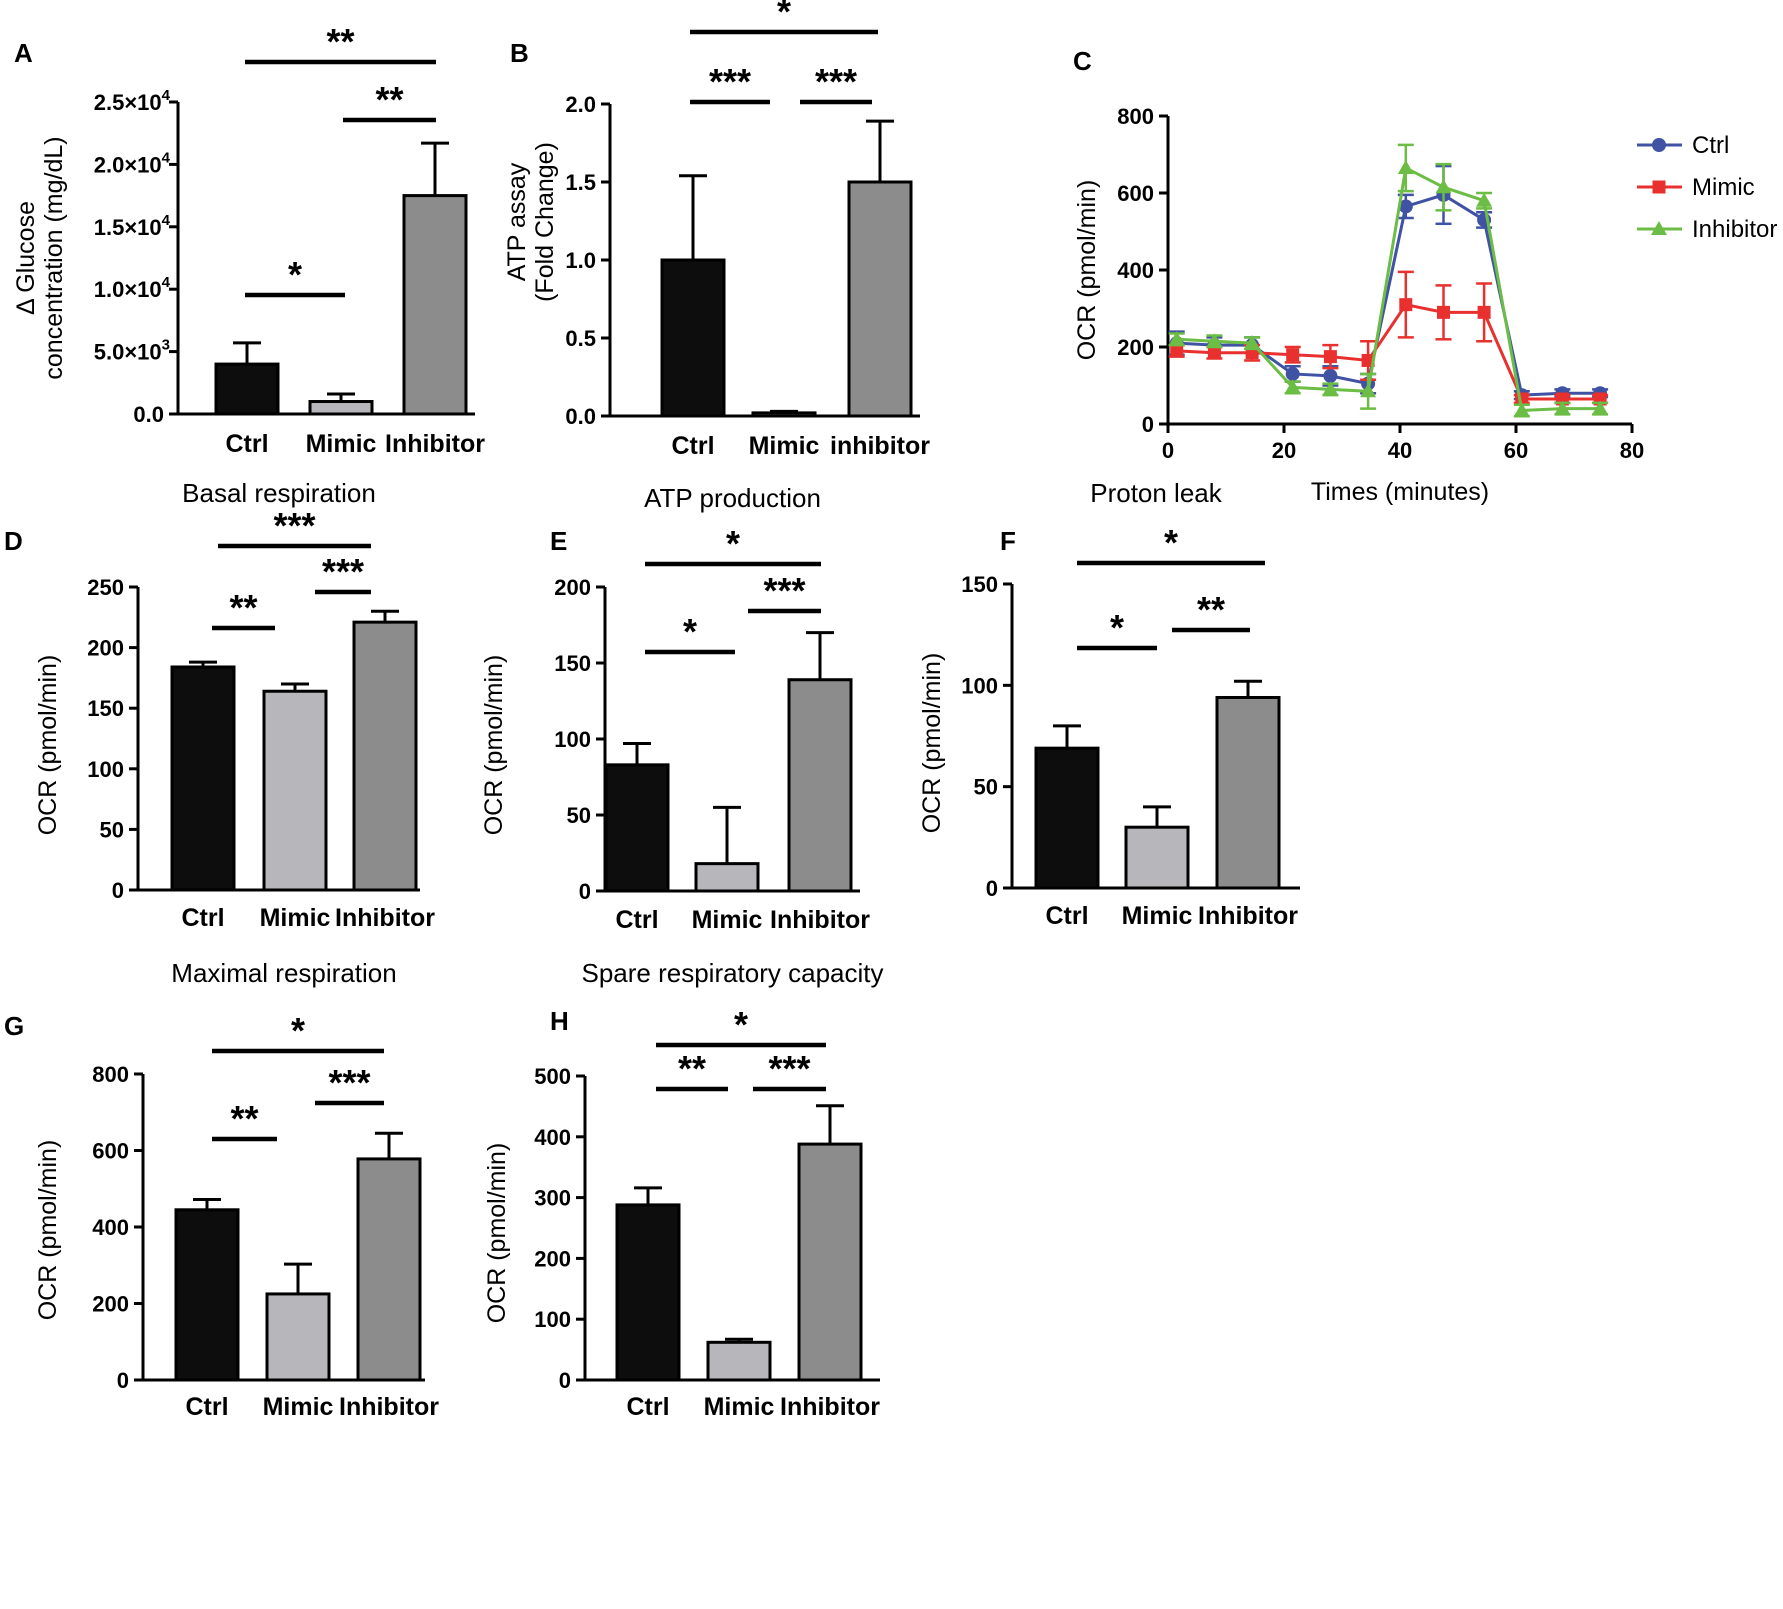 The width and height of the screenshot is (1783, 1609). Describe the element at coordinates (531, 222) in the screenshot. I see `y-axis-label: ATP assay(Fold Change)` at that location.